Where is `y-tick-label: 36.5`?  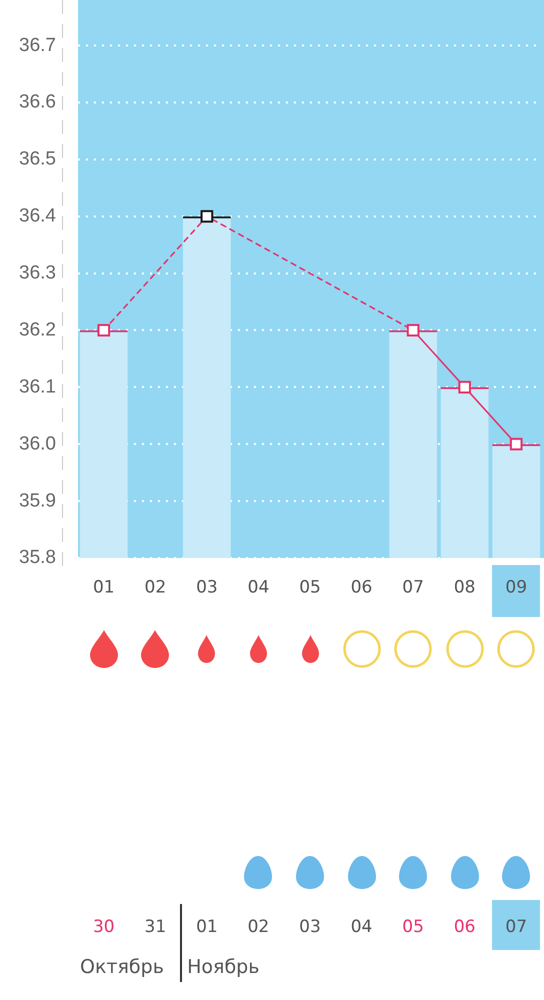
y-tick-label: 36.5 is located at coordinates (37, 159).